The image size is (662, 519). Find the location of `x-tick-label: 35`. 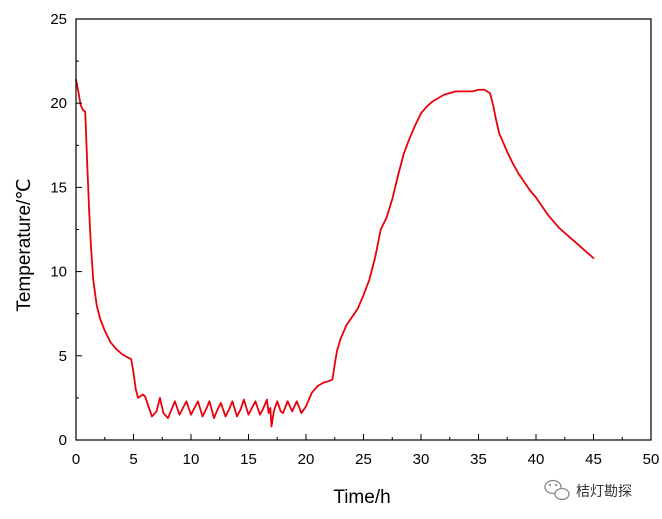

x-tick-label: 35 is located at coordinates (478, 459).